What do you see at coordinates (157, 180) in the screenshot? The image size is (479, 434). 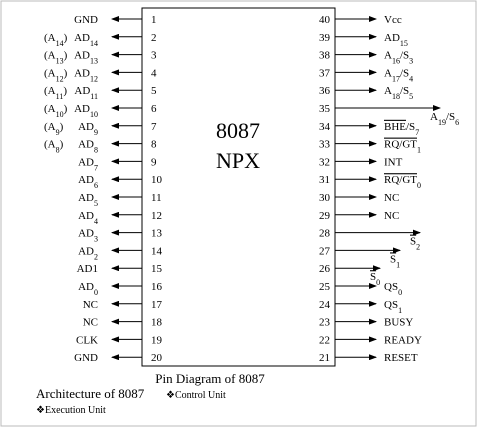 I see `pin-number: 10` at bounding box center [157, 180].